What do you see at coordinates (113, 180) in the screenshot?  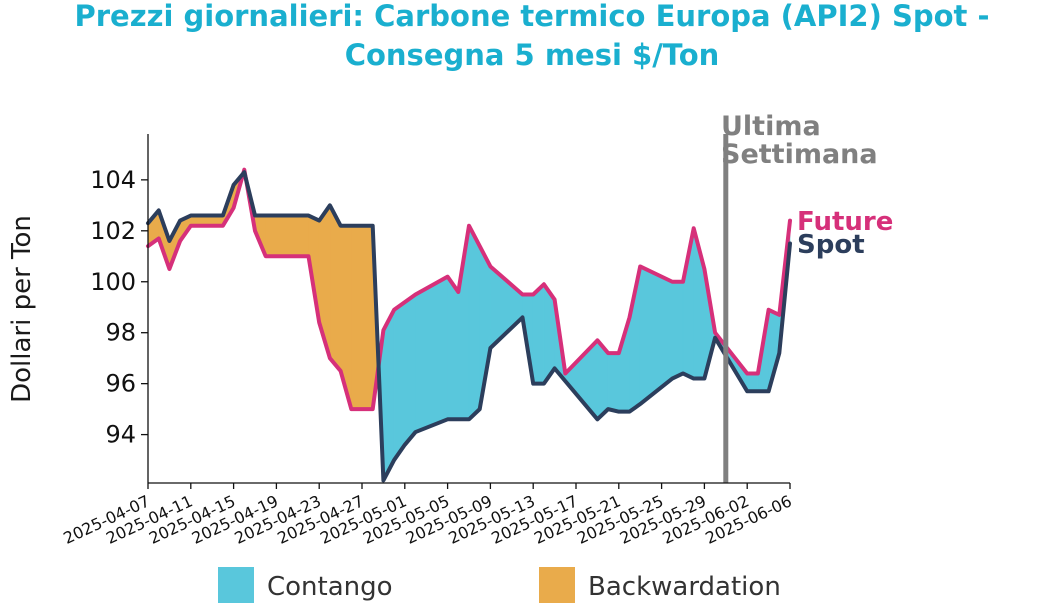 I see `y-tick-label: 104` at bounding box center [113, 180].